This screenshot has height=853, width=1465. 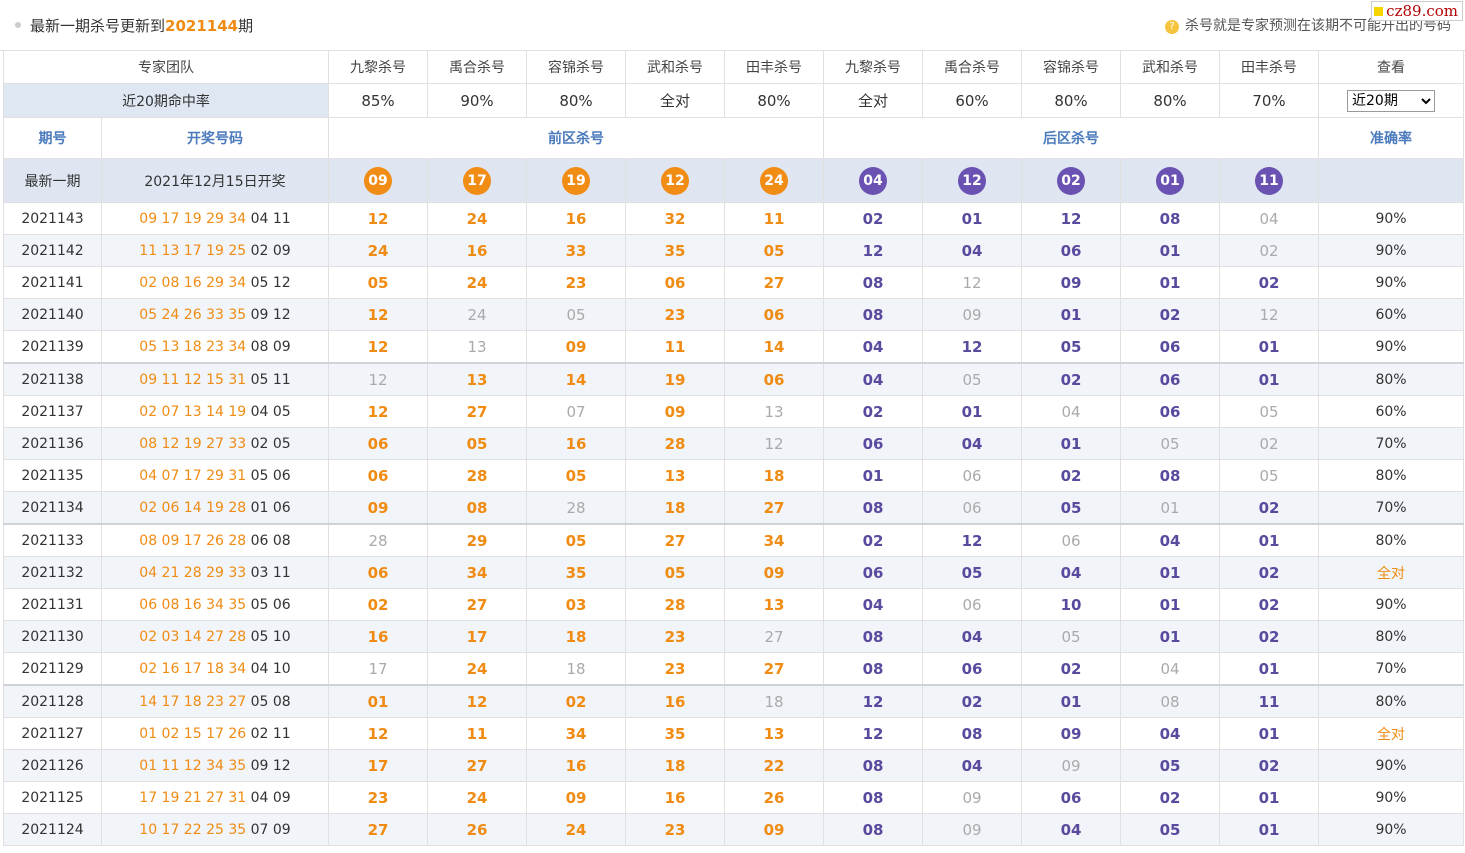 I want to click on kill-number: 03, so click(x=576, y=604).